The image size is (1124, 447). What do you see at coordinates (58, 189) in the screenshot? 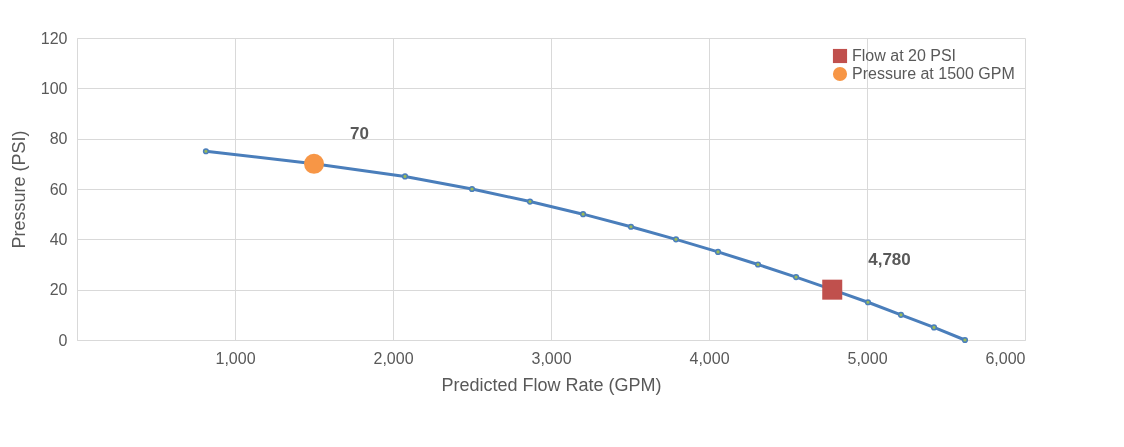
I see `y-tick-label: 60` at bounding box center [58, 189].